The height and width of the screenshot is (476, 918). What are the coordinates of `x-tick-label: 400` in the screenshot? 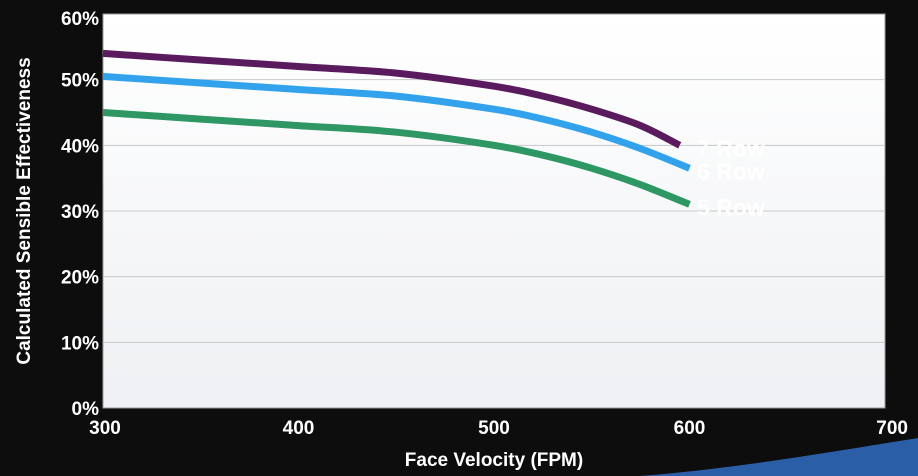 It's located at (299, 428).